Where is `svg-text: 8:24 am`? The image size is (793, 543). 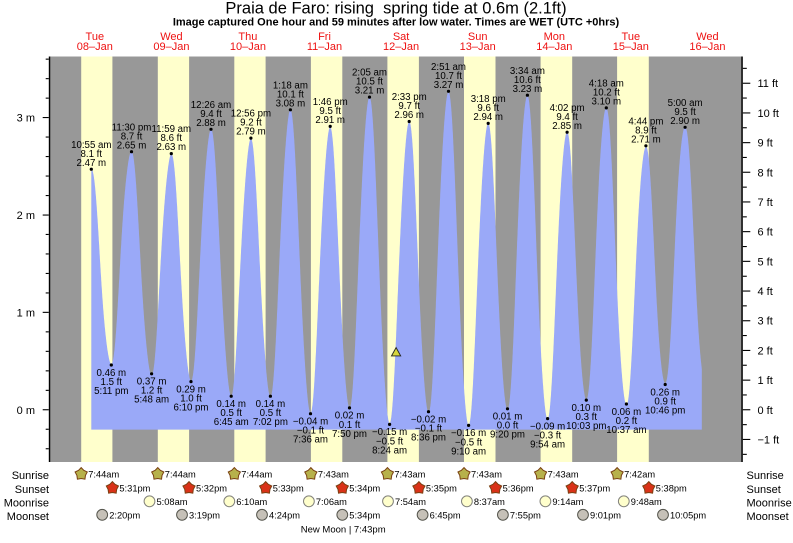 svg-text: 8:24 am is located at coordinates (389, 450).